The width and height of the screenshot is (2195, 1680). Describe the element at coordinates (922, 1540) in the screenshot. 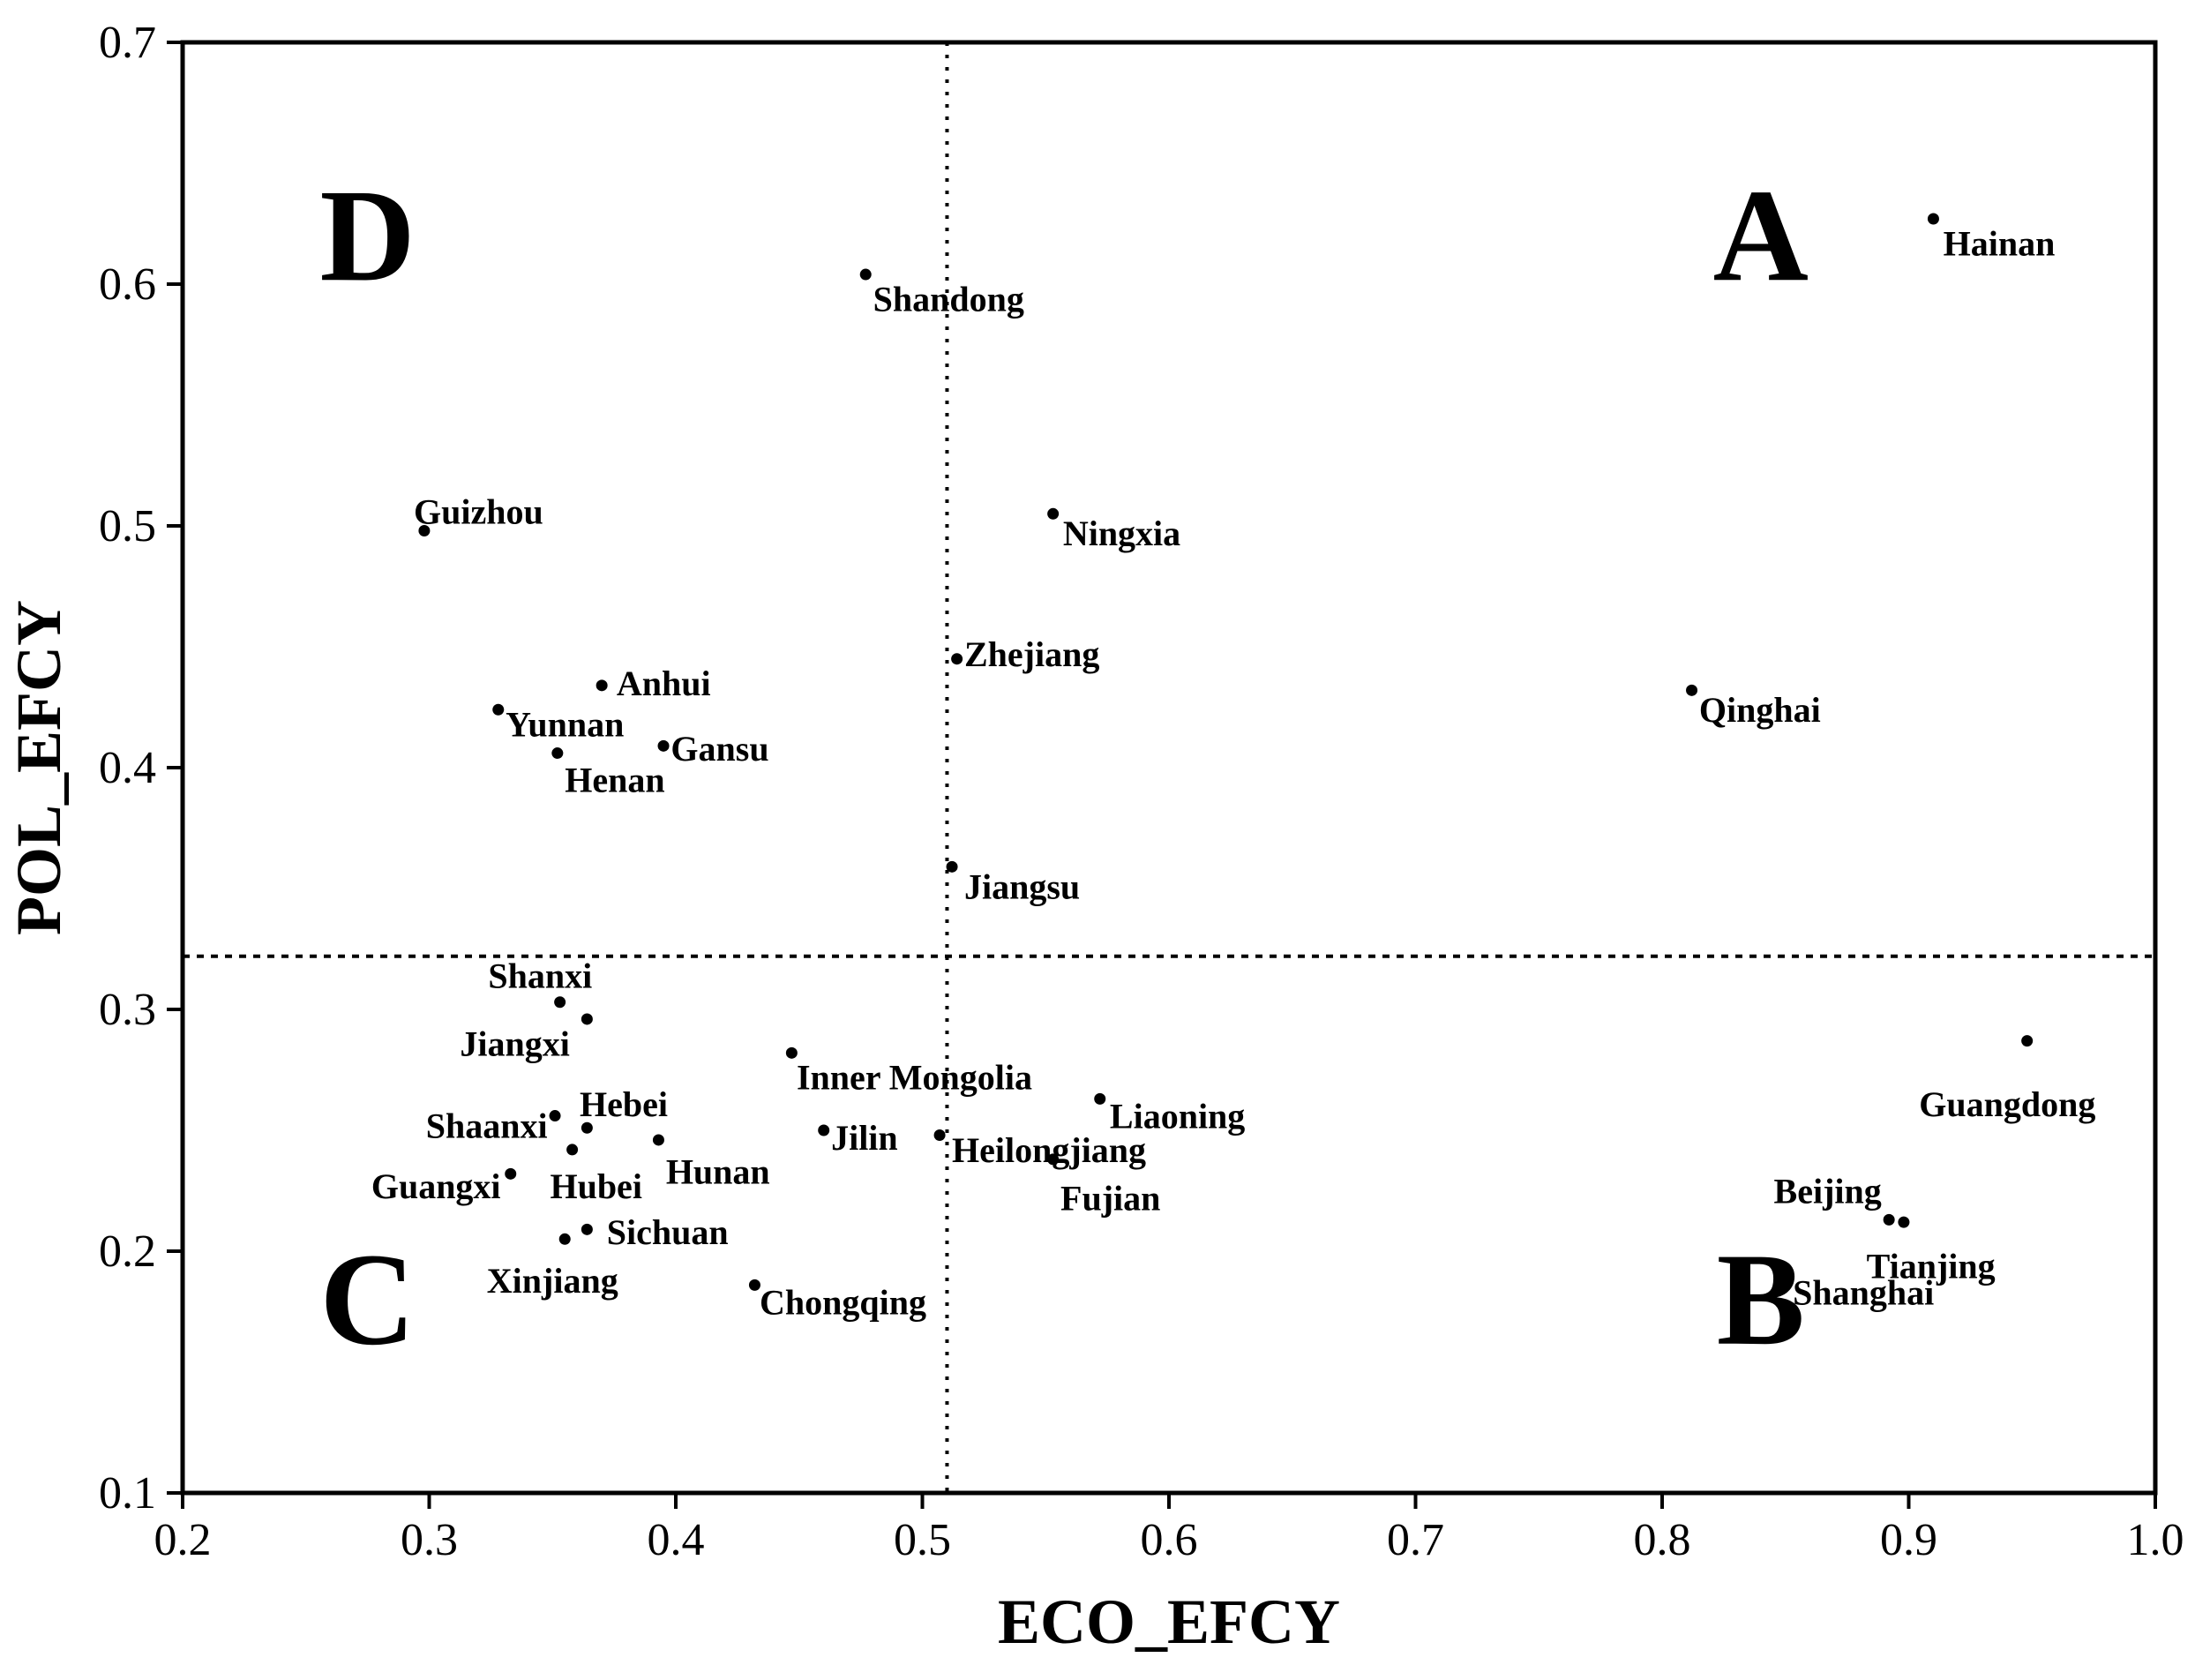

I see `x-tick-label: 0.5` at that location.